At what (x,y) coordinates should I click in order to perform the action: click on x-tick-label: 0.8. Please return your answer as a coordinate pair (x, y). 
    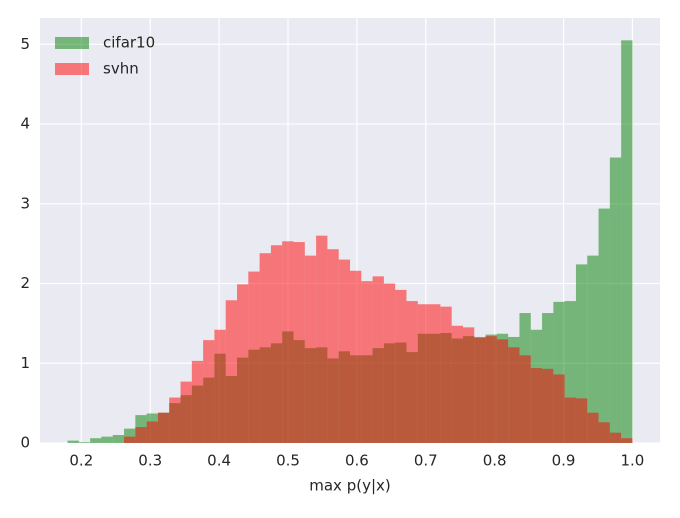
    Looking at the image, I should click on (495, 461).